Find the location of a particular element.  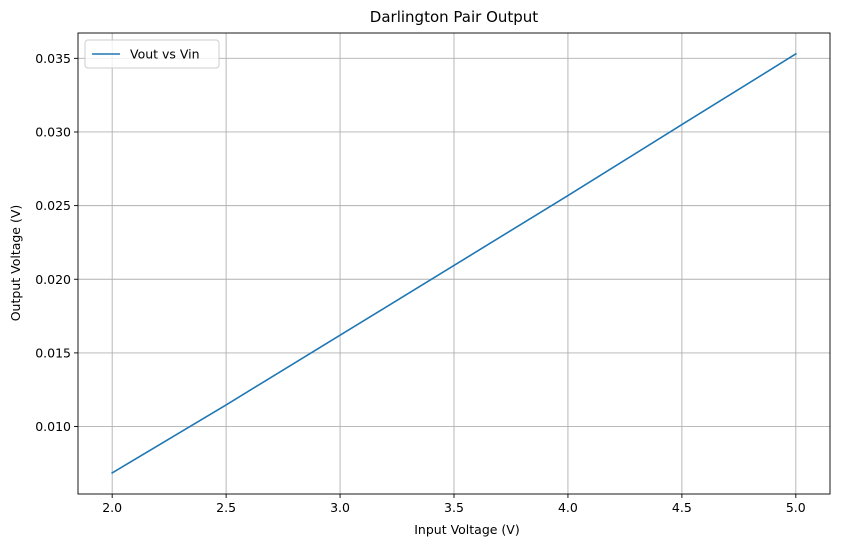

x-tick-label: 2.5 is located at coordinates (226, 507).